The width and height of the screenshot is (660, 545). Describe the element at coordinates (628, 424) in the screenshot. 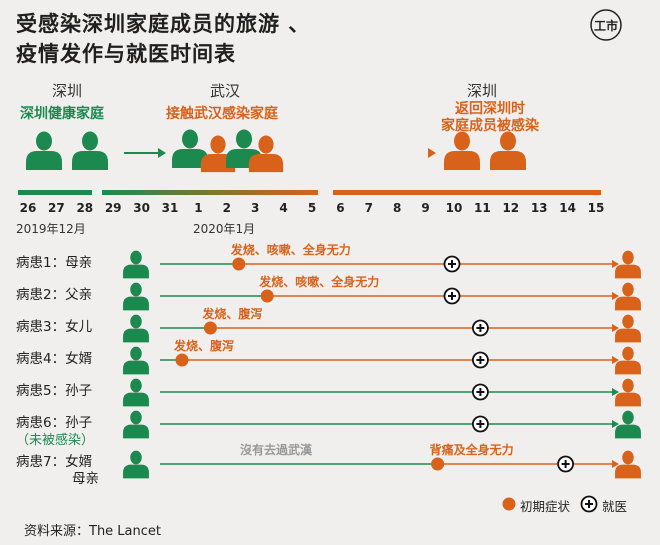

I see `patient-healthy-person-icon` at that location.